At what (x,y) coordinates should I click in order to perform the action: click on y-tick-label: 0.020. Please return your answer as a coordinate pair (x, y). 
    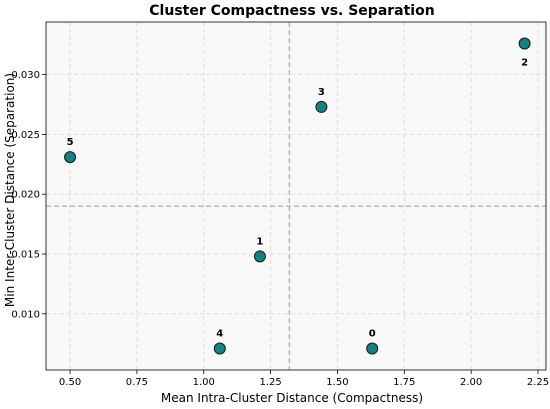
    Looking at the image, I should click on (25, 195).